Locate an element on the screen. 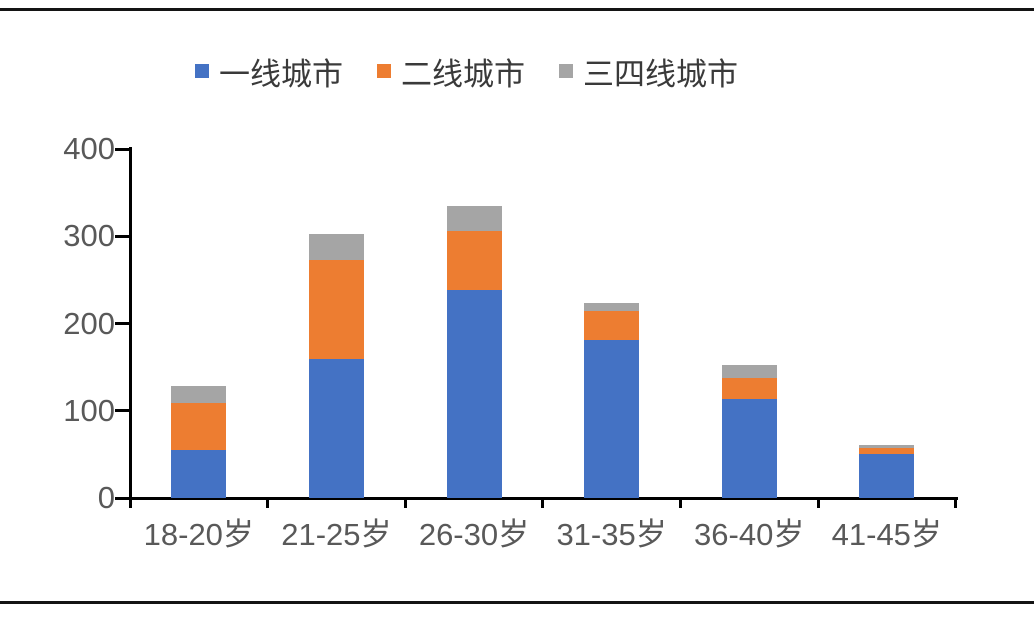 Image resolution: width=1034 pixels, height=622 pixels. x-category-label: 18-20岁 is located at coordinates (198, 534).